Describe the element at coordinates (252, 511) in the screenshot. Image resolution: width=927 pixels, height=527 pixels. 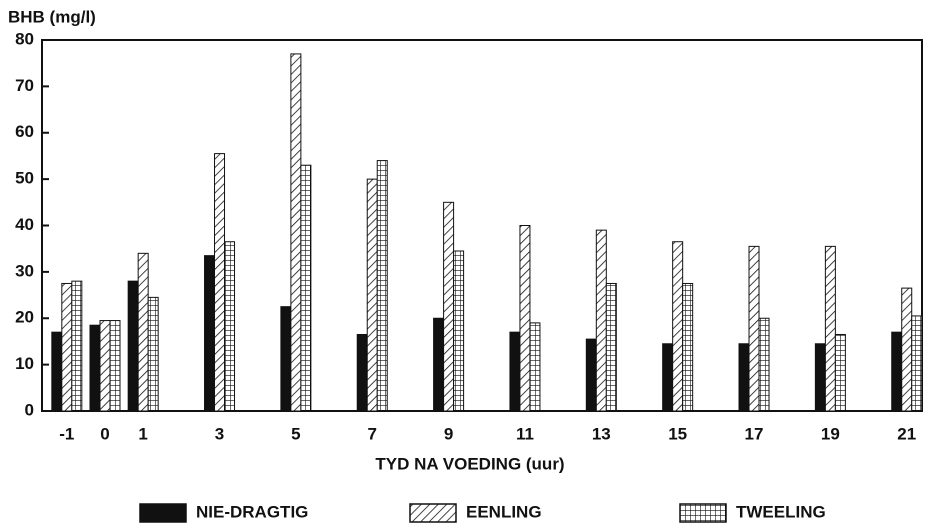
I see `legend-label: NIE-DRAGTIG` at that location.